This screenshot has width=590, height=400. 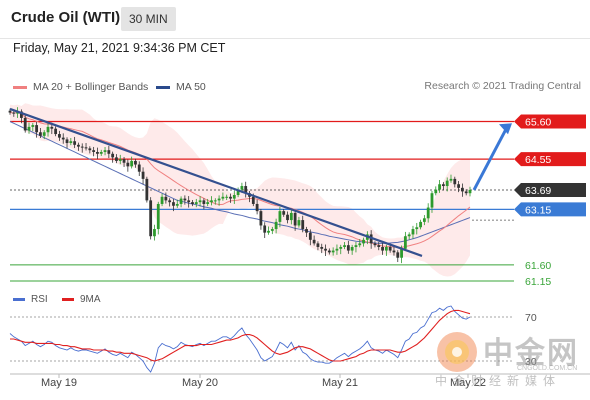 I want to click on instrument-title: Crude Oil (WTI), so click(x=66, y=17).